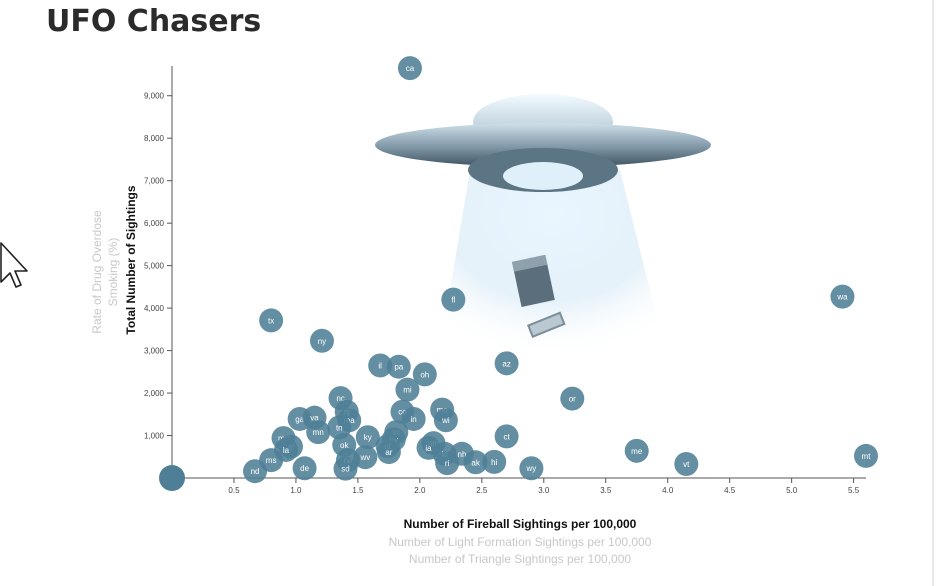 The height and width of the screenshot is (586, 938). I want to click on state-bubble-or: or, so click(572, 398).